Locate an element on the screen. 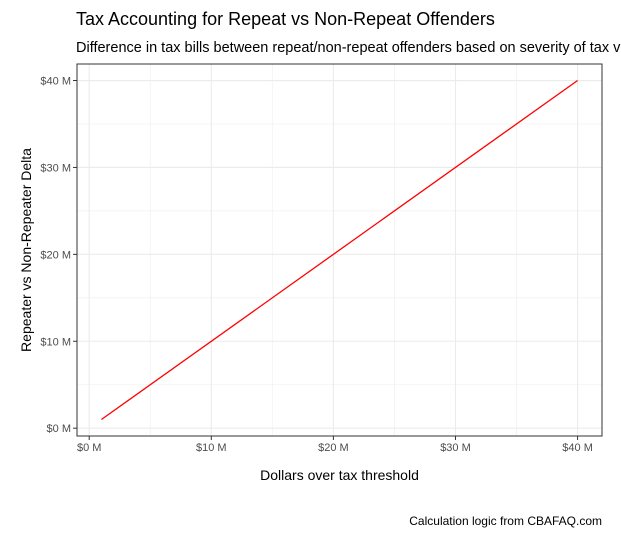 This screenshot has width=621, height=546. x-tick-label: $0 M is located at coordinates (89, 448).